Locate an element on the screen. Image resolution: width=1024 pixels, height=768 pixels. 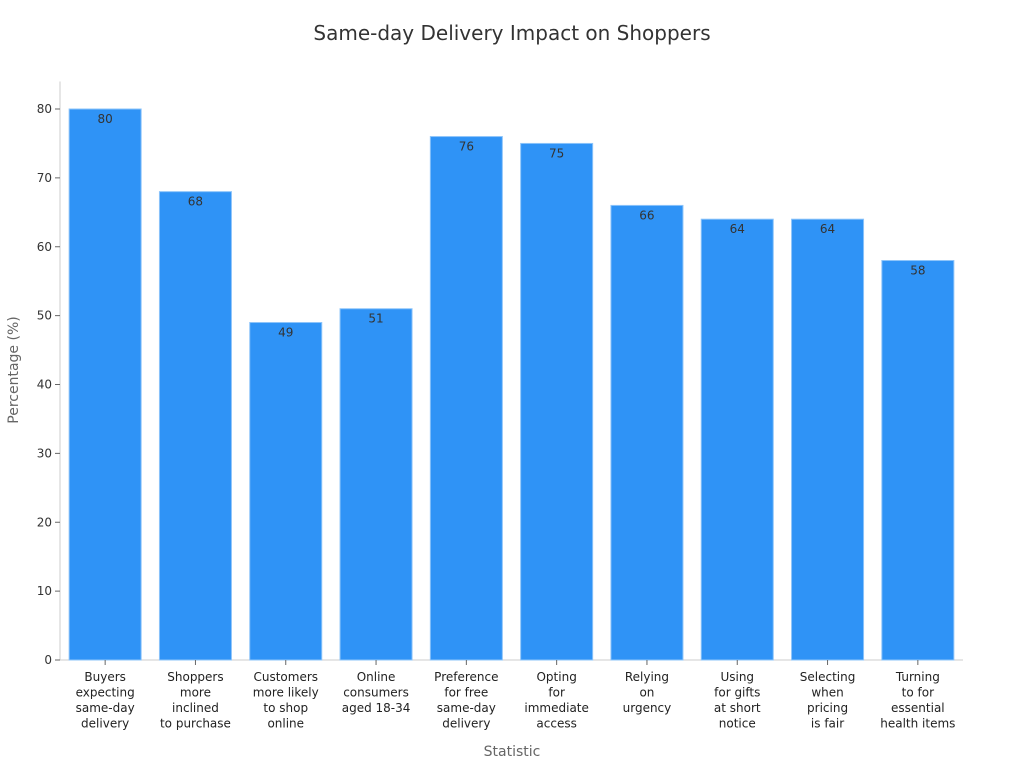
x-tick-label: Shoppers more inclined to purchase is located at coordinates (195, 700).